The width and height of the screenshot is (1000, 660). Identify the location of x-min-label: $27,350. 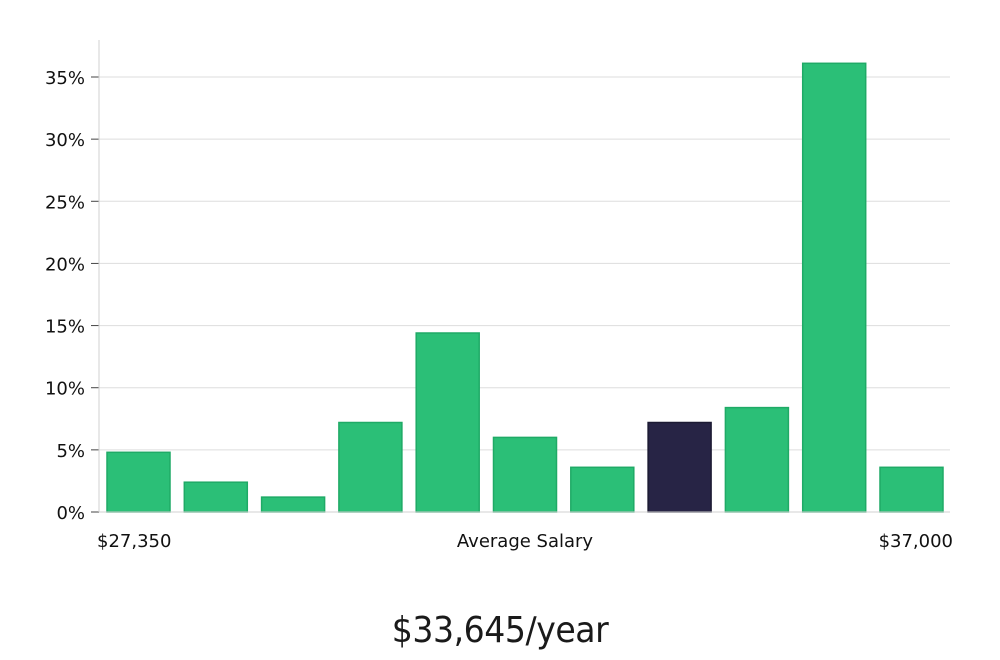
(134, 541).